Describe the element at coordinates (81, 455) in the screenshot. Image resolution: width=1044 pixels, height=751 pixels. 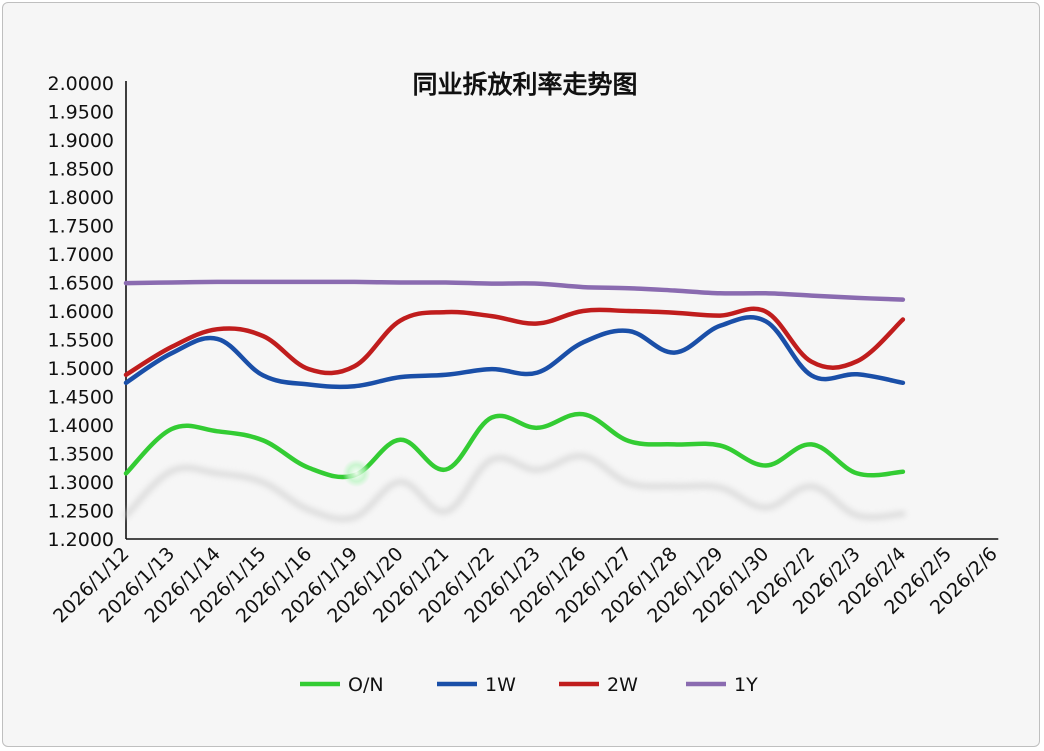
I see `y-tick-label: 1.3500` at that location.